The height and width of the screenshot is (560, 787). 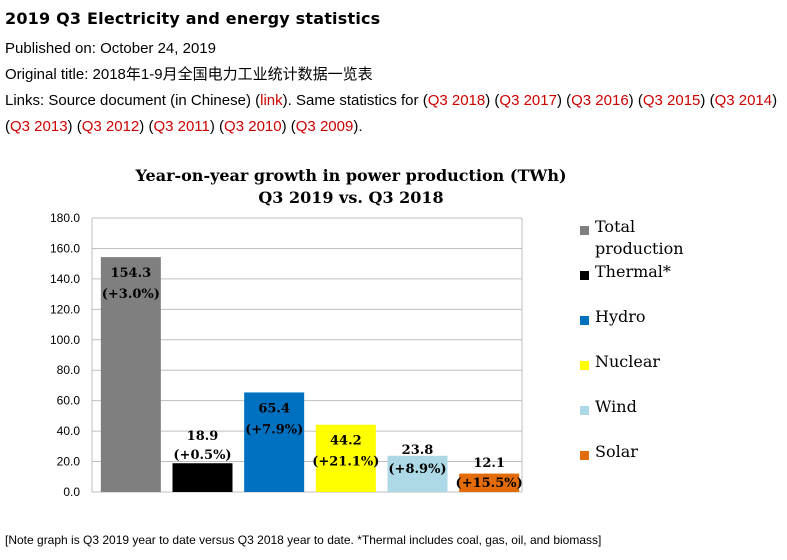 What do you see at coordinates (65, 248) in the screenshot?
I see `y-tick-label: 160.0` at bounding box center [65, 248].